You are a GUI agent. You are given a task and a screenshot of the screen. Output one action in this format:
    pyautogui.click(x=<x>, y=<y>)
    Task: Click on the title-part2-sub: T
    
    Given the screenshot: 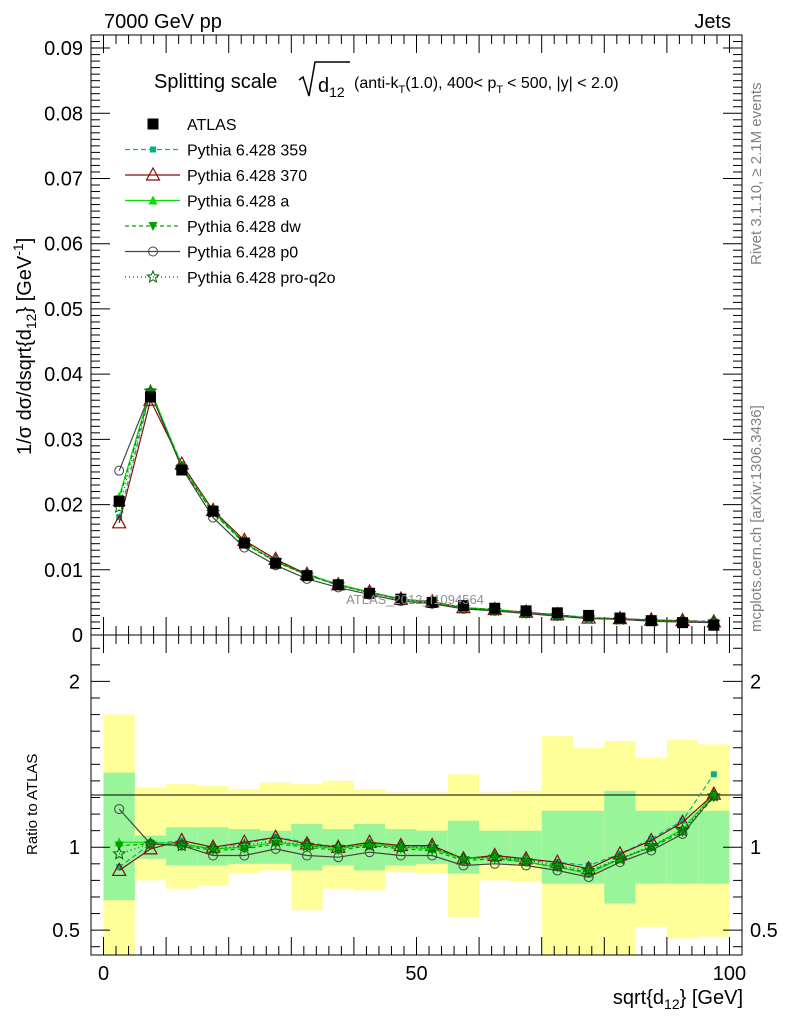 What is the action you would take?
    pyautogui.click(x=499, y=90)
    